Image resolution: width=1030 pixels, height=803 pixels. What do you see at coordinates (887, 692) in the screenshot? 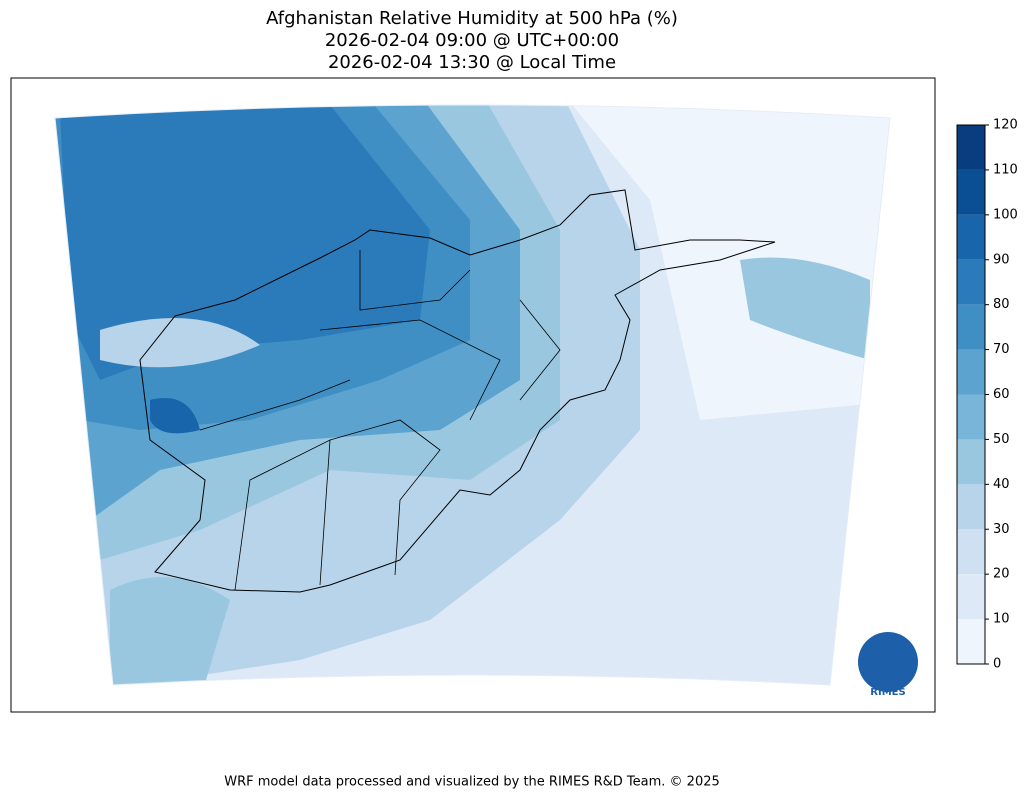
I see `logo-text: RIMES` at bounding box center [887, 692].